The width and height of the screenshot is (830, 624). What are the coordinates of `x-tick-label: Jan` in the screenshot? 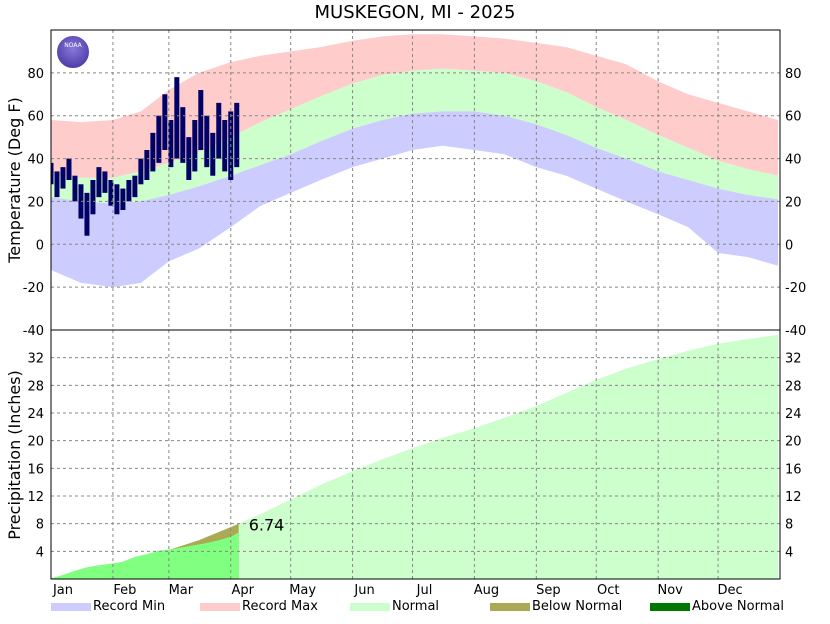 It's located at (62, 590).